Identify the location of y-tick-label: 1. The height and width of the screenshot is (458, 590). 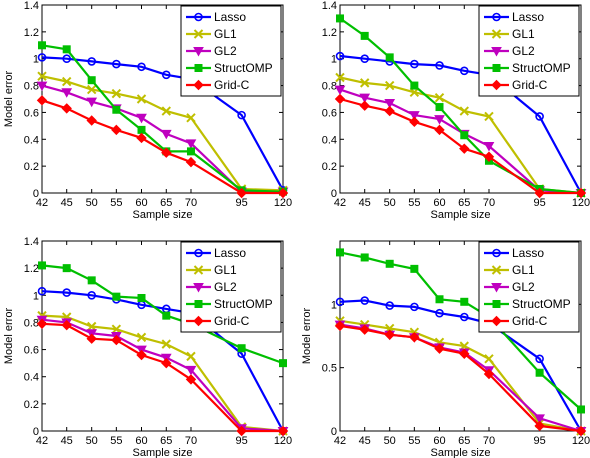
(334, 60).